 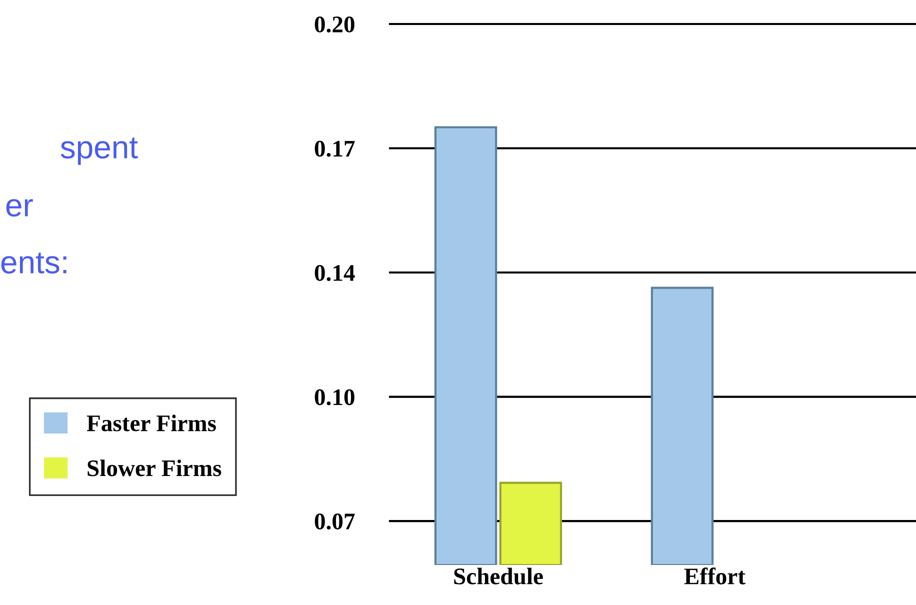 What do you see at coordinates (99, 151) in the screenshot?
I see `text: spent` at bounding box center [99, 151].